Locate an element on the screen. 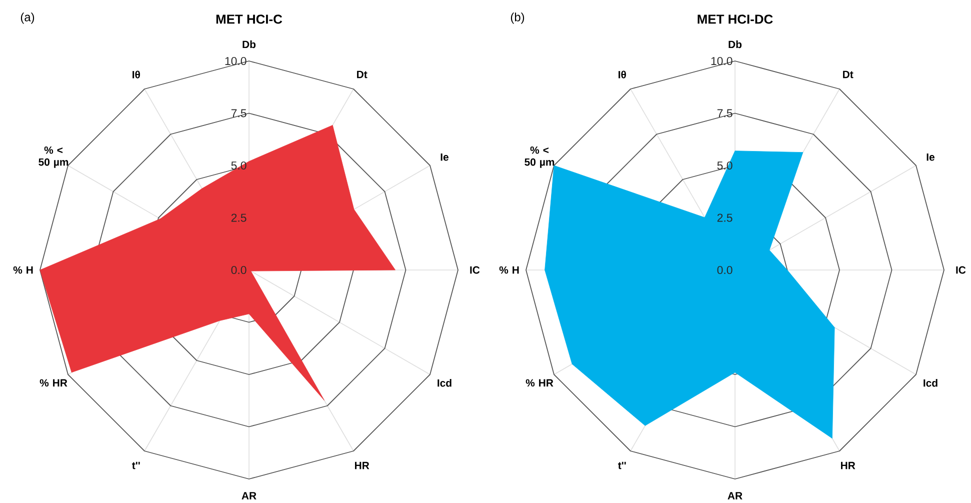  chart-title: MET HCI-C is located at coordinates (249, 19).